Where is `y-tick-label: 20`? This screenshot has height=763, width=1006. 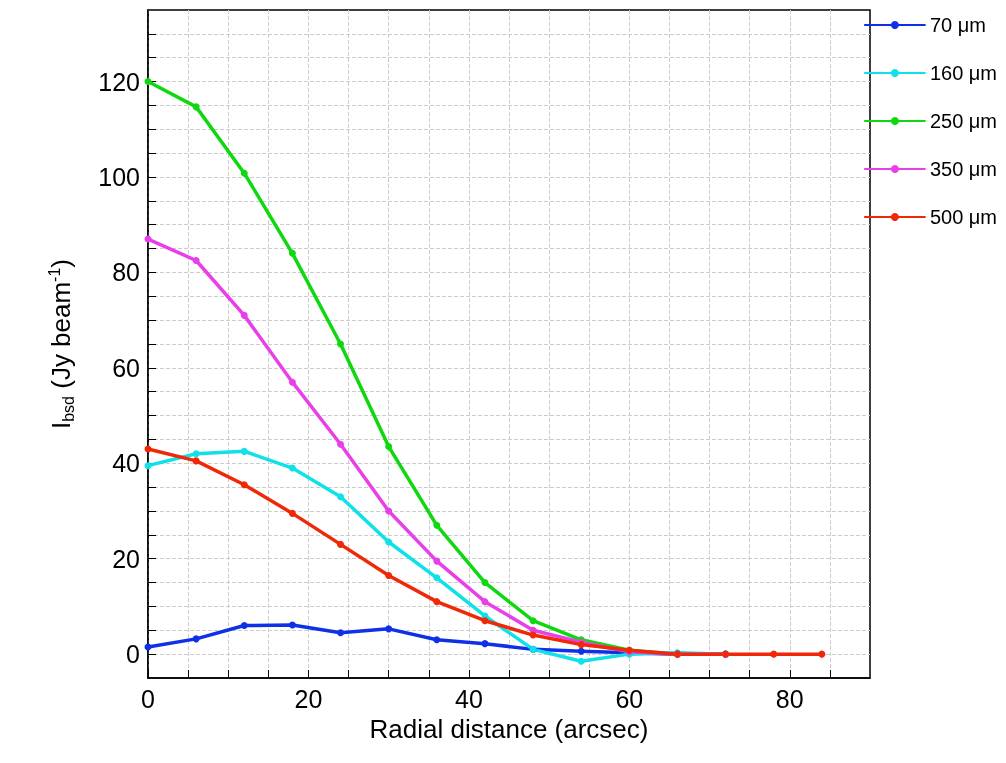 y-tick-label: 20 is located at coordinates (126, 558).